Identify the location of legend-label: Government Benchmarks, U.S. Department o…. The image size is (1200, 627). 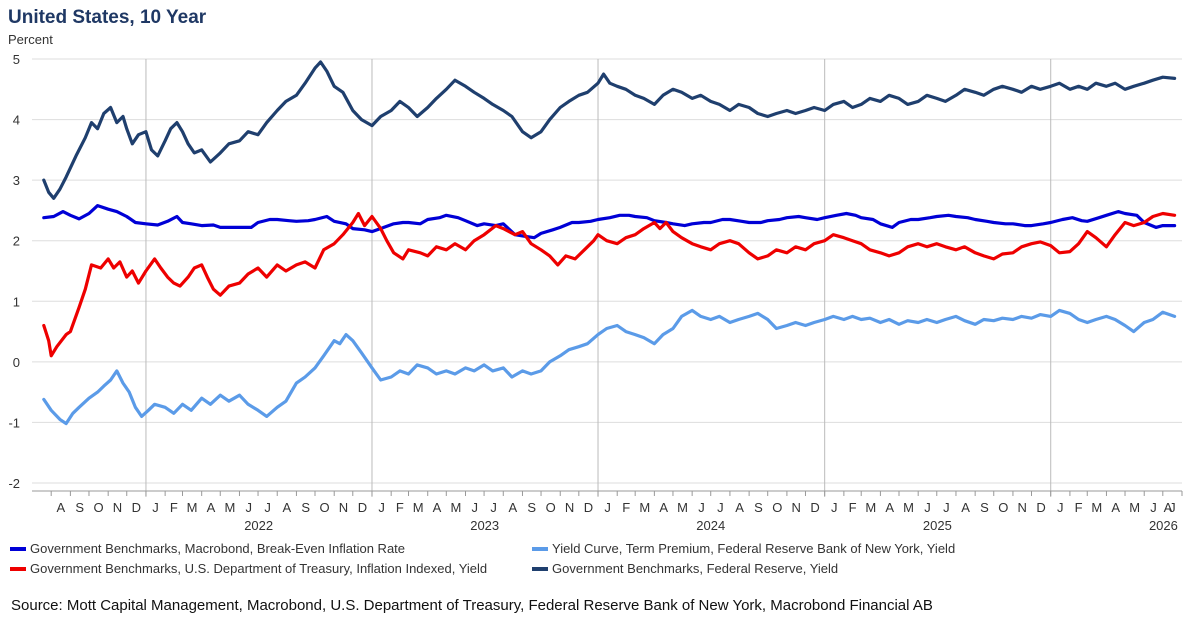
(259, 568).